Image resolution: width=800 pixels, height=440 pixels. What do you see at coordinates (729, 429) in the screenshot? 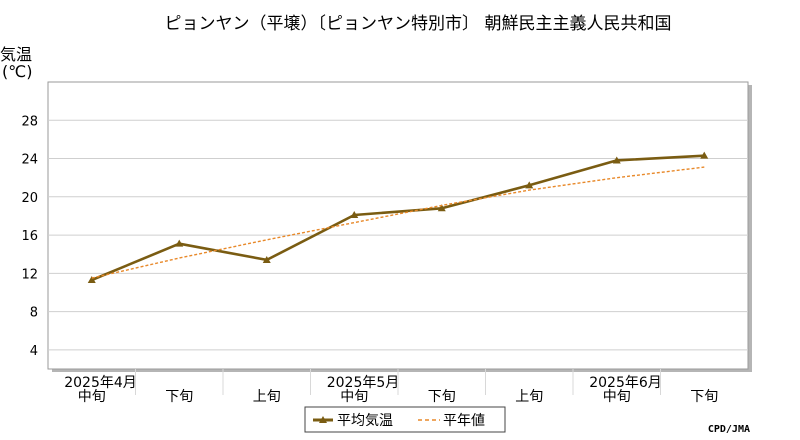
I see `credit: CPD/JMA` at bounding box center [729, 429].